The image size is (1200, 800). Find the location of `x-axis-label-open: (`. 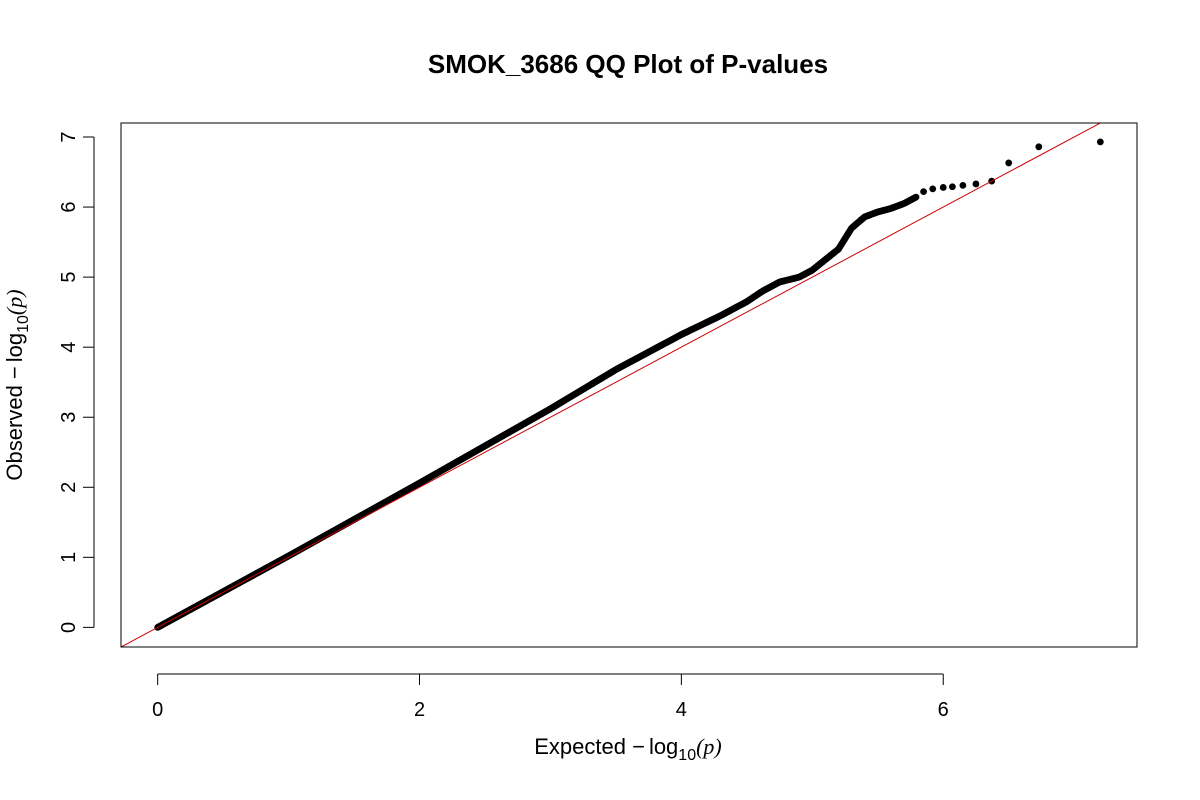

x-axis-label-open: ( is located at coordinates (700, 746).